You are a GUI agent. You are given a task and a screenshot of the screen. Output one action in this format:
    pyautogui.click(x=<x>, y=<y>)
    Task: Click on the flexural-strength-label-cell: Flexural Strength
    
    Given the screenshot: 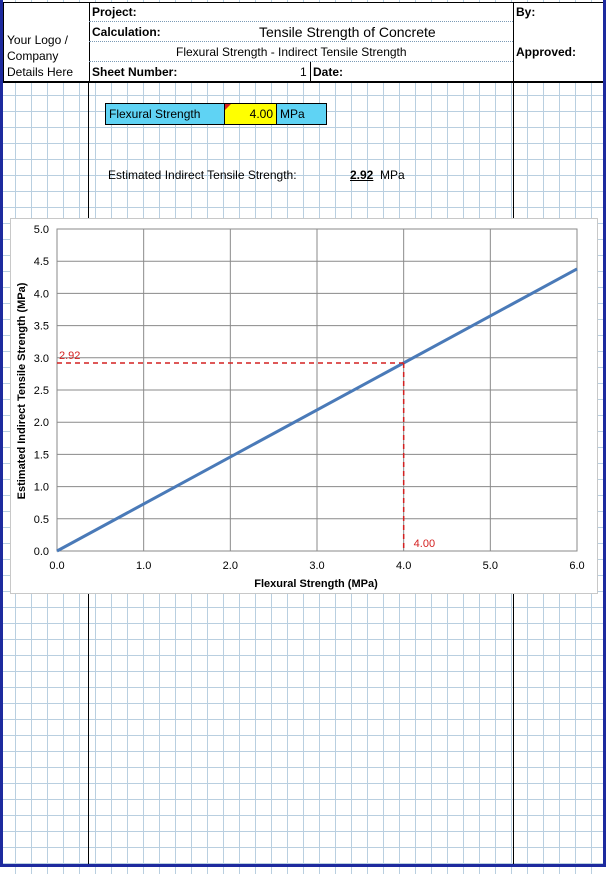 What is the action you would take?
    pyautogui.click(x=165, y=114)
    